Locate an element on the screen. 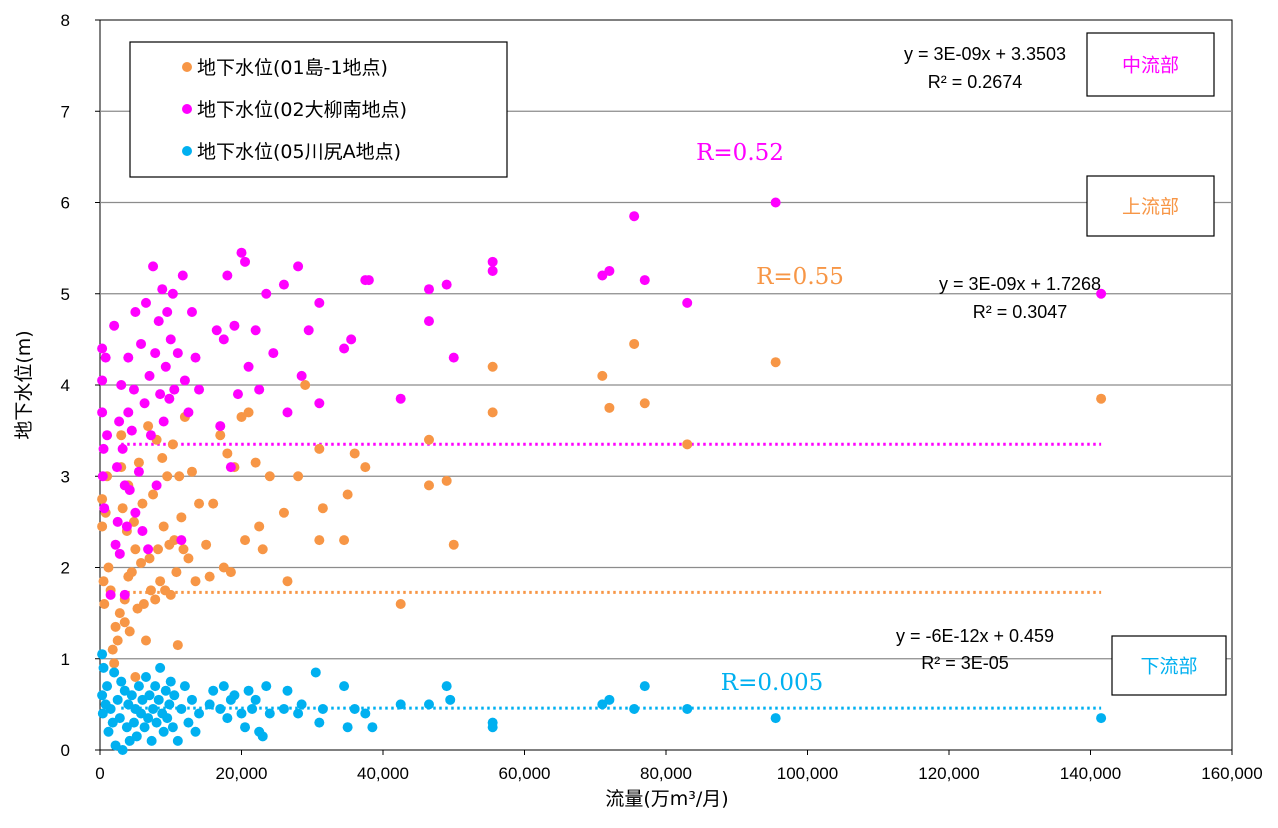  legend: 地下水位(01島-1地点) 地下水位(02大柳南地点) 地下水位(05川尻A地点) is located at coordinates (318, 109).